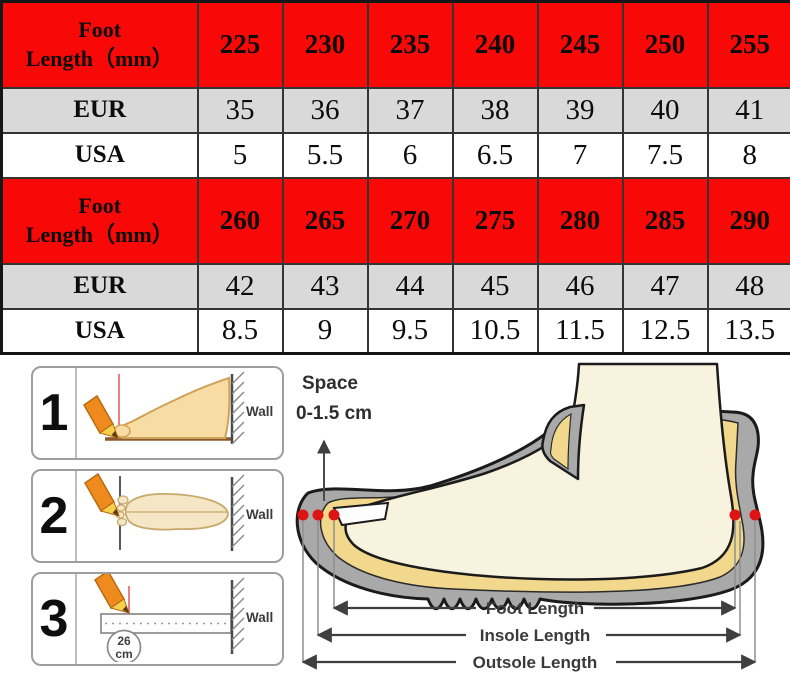  I want to click on measurement-unit: cm, so click(123, 654).